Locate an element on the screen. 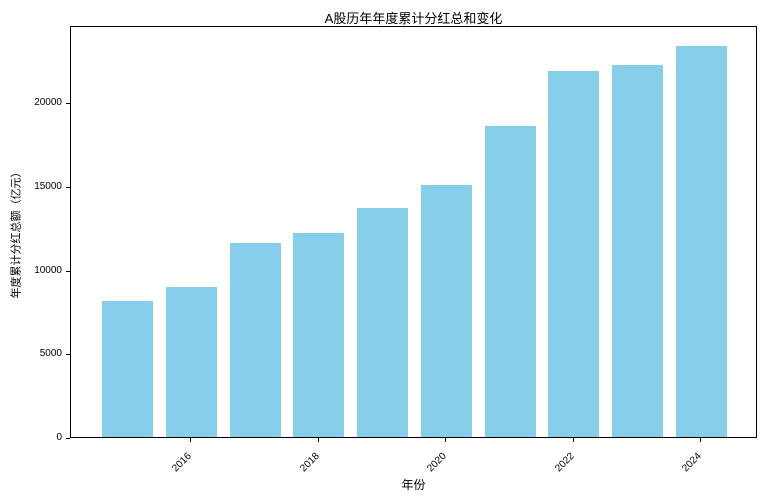 The height and width of the screenshot is (500, 767). x-tick-label: 2020 is located at coordinates (437, 462).